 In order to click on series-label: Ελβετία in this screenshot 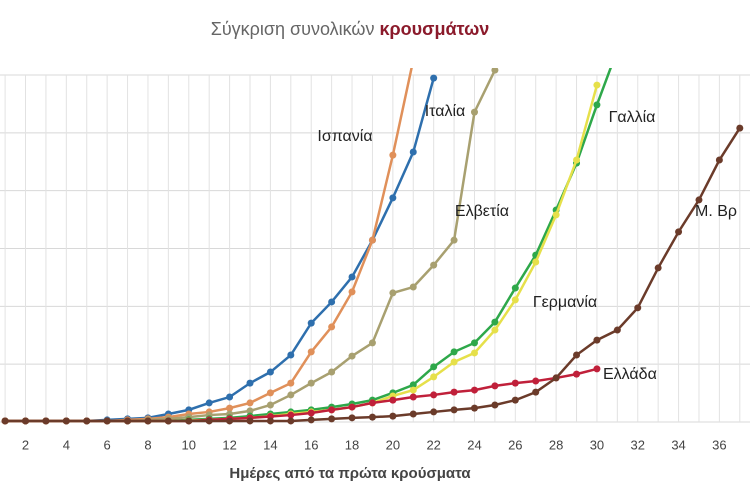, I will do `click(482, 211)`.